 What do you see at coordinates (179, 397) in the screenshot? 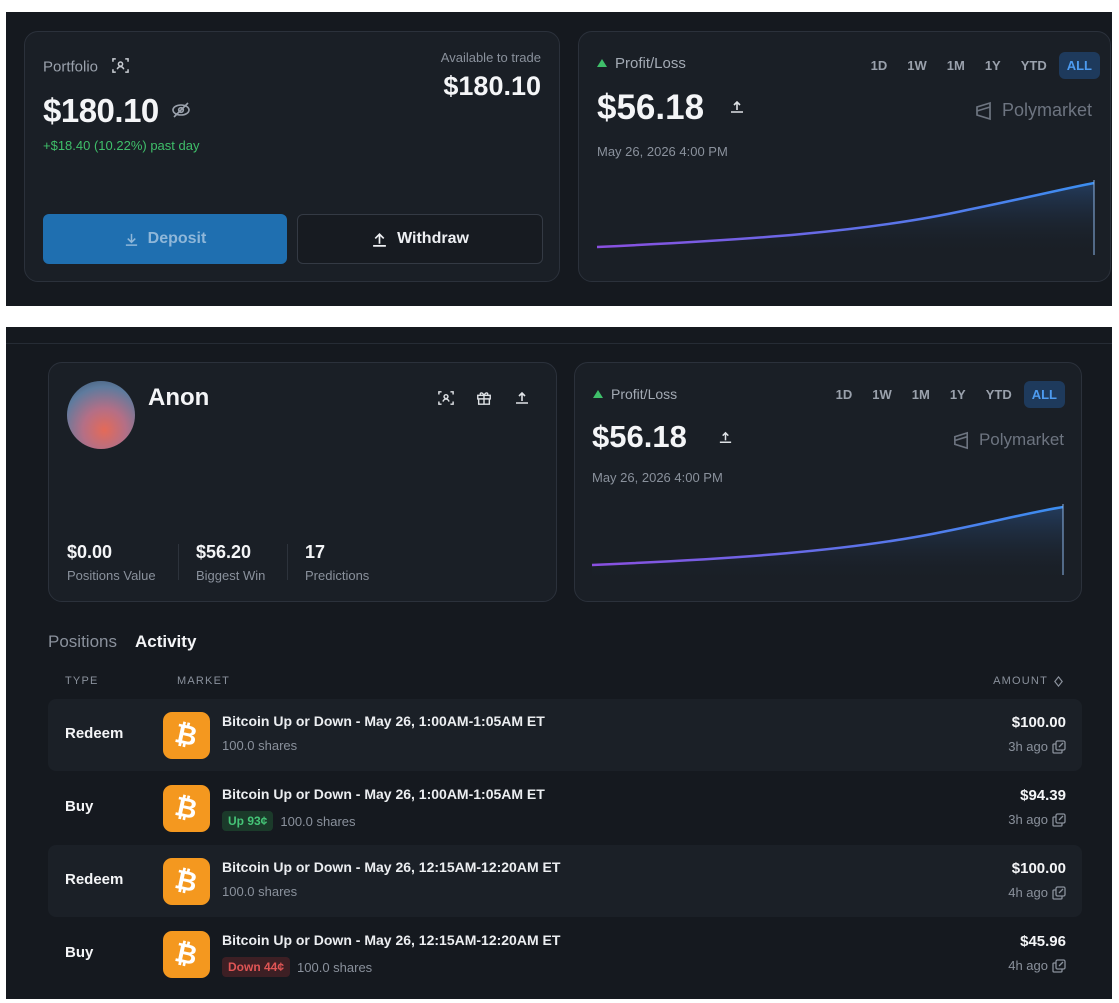
I see `profile-name: Anon` at bounding box center [179, 397].